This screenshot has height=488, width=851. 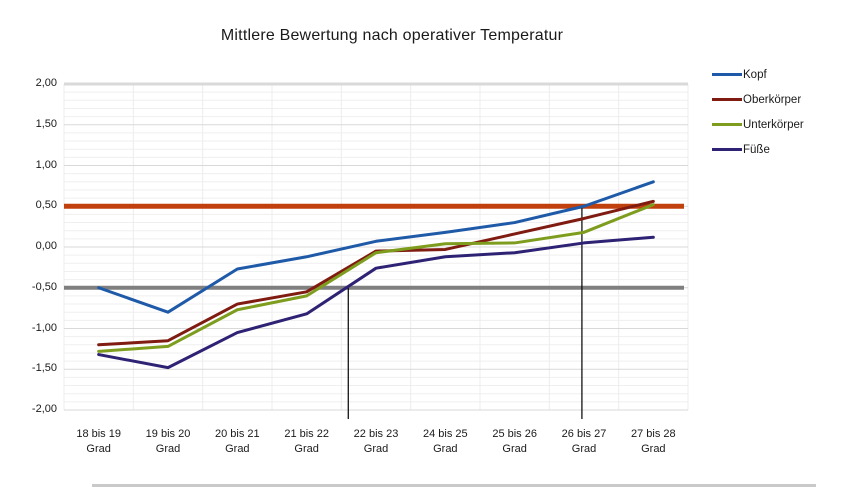 I want to click on y-tick-label: 2,00, so click(x=46, y=83).